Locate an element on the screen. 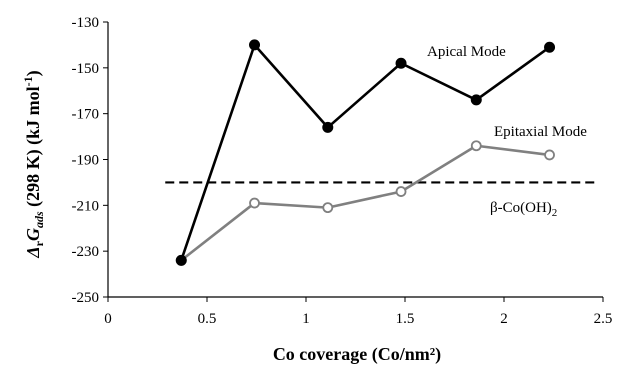 The width and height of the screenshot is (623, 365). reference-line-label-sub: 2 is located at coordinates (555, 213).